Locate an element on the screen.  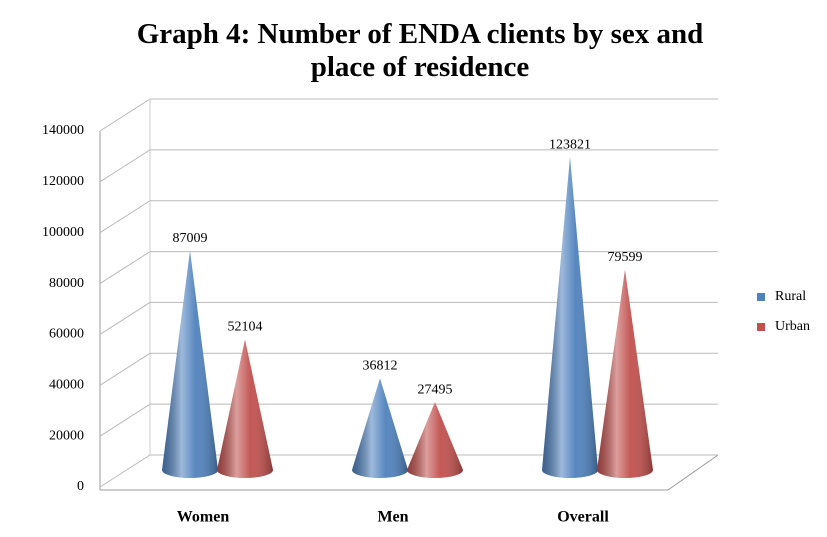
value-label: 79599 is located at coordinates (625, 257).